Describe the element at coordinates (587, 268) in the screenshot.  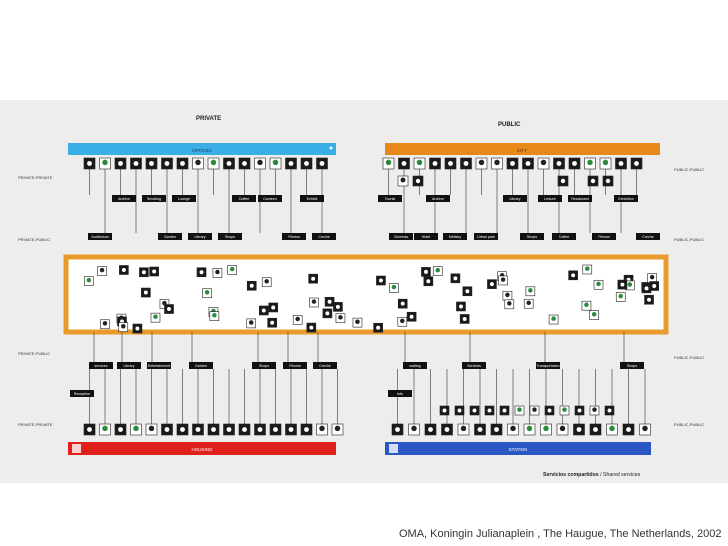
I see `band-icon-44-glyph` at that location.